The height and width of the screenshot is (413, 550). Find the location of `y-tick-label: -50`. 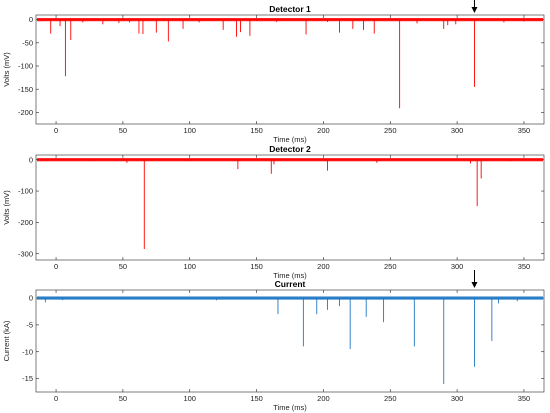

y-tick-label: -50 is located at coordinates (27, 42).